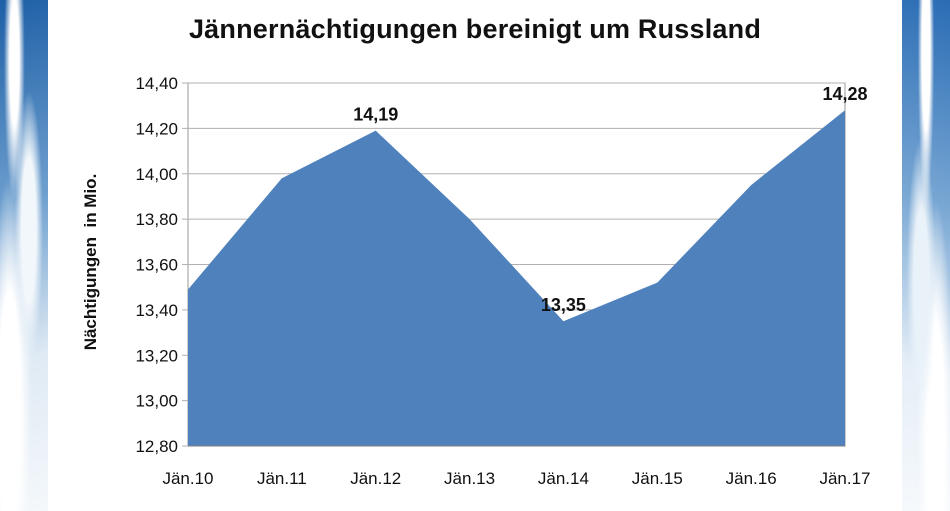  Describe the element at coordinates (187, 478) in the screenshot. I see `x-tick-label: Jän.10` at that location.